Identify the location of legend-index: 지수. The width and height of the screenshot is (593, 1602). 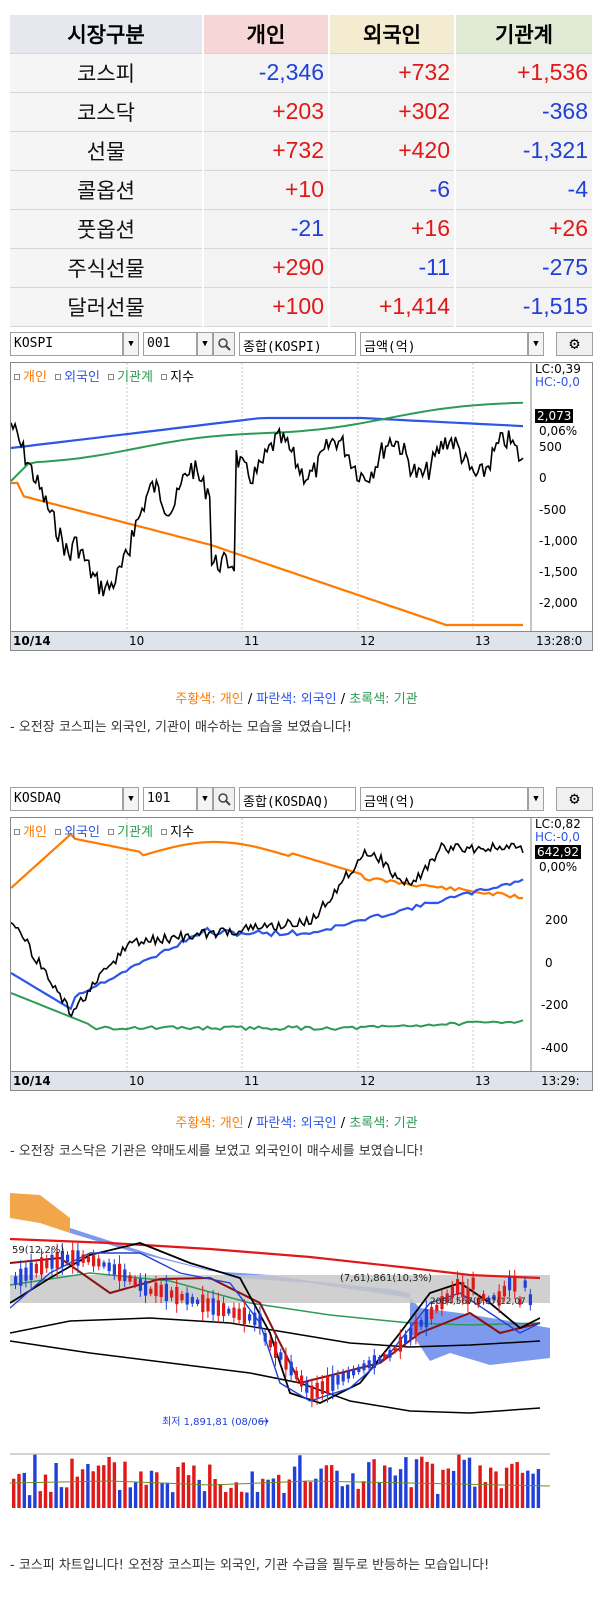
(182, 377).